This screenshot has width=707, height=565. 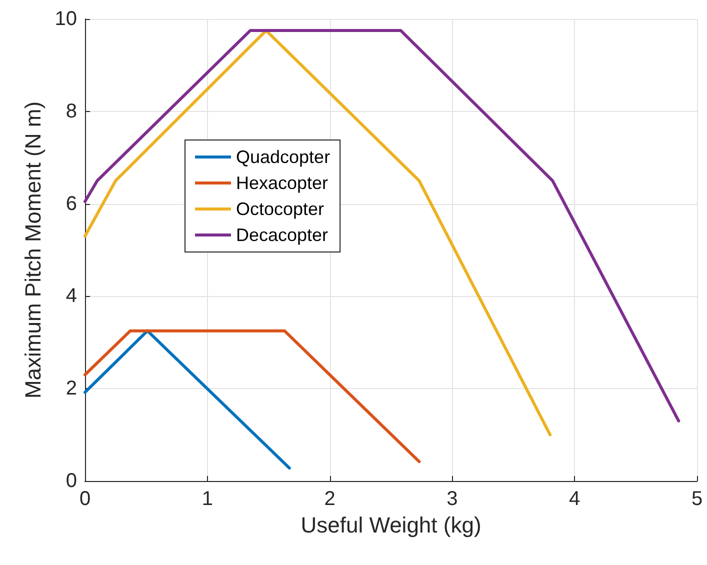 I want to click on x-tick-label: 2, so click(x=330, y=499).